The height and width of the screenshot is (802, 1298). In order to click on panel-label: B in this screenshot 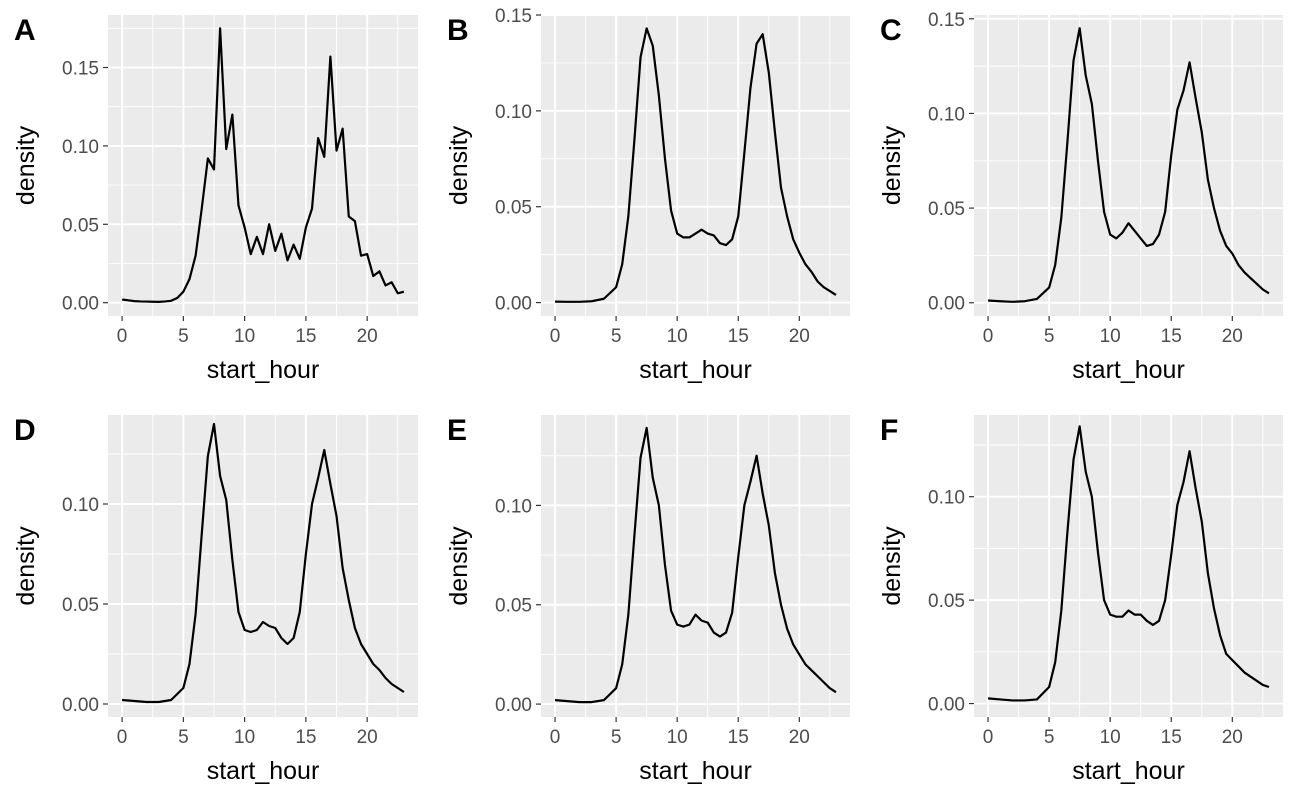, I will do `click(458, 30)`.